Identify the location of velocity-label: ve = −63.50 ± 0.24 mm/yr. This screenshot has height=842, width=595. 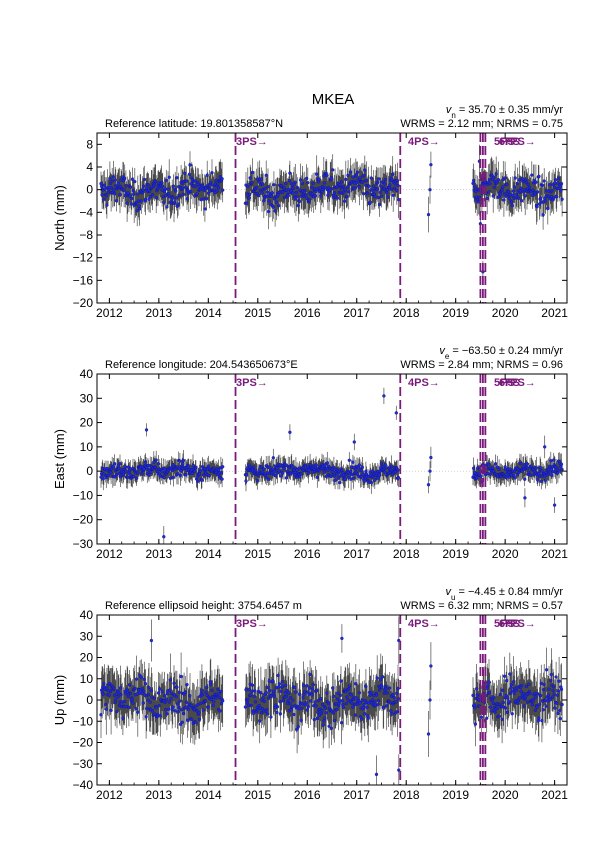
(501, 353).